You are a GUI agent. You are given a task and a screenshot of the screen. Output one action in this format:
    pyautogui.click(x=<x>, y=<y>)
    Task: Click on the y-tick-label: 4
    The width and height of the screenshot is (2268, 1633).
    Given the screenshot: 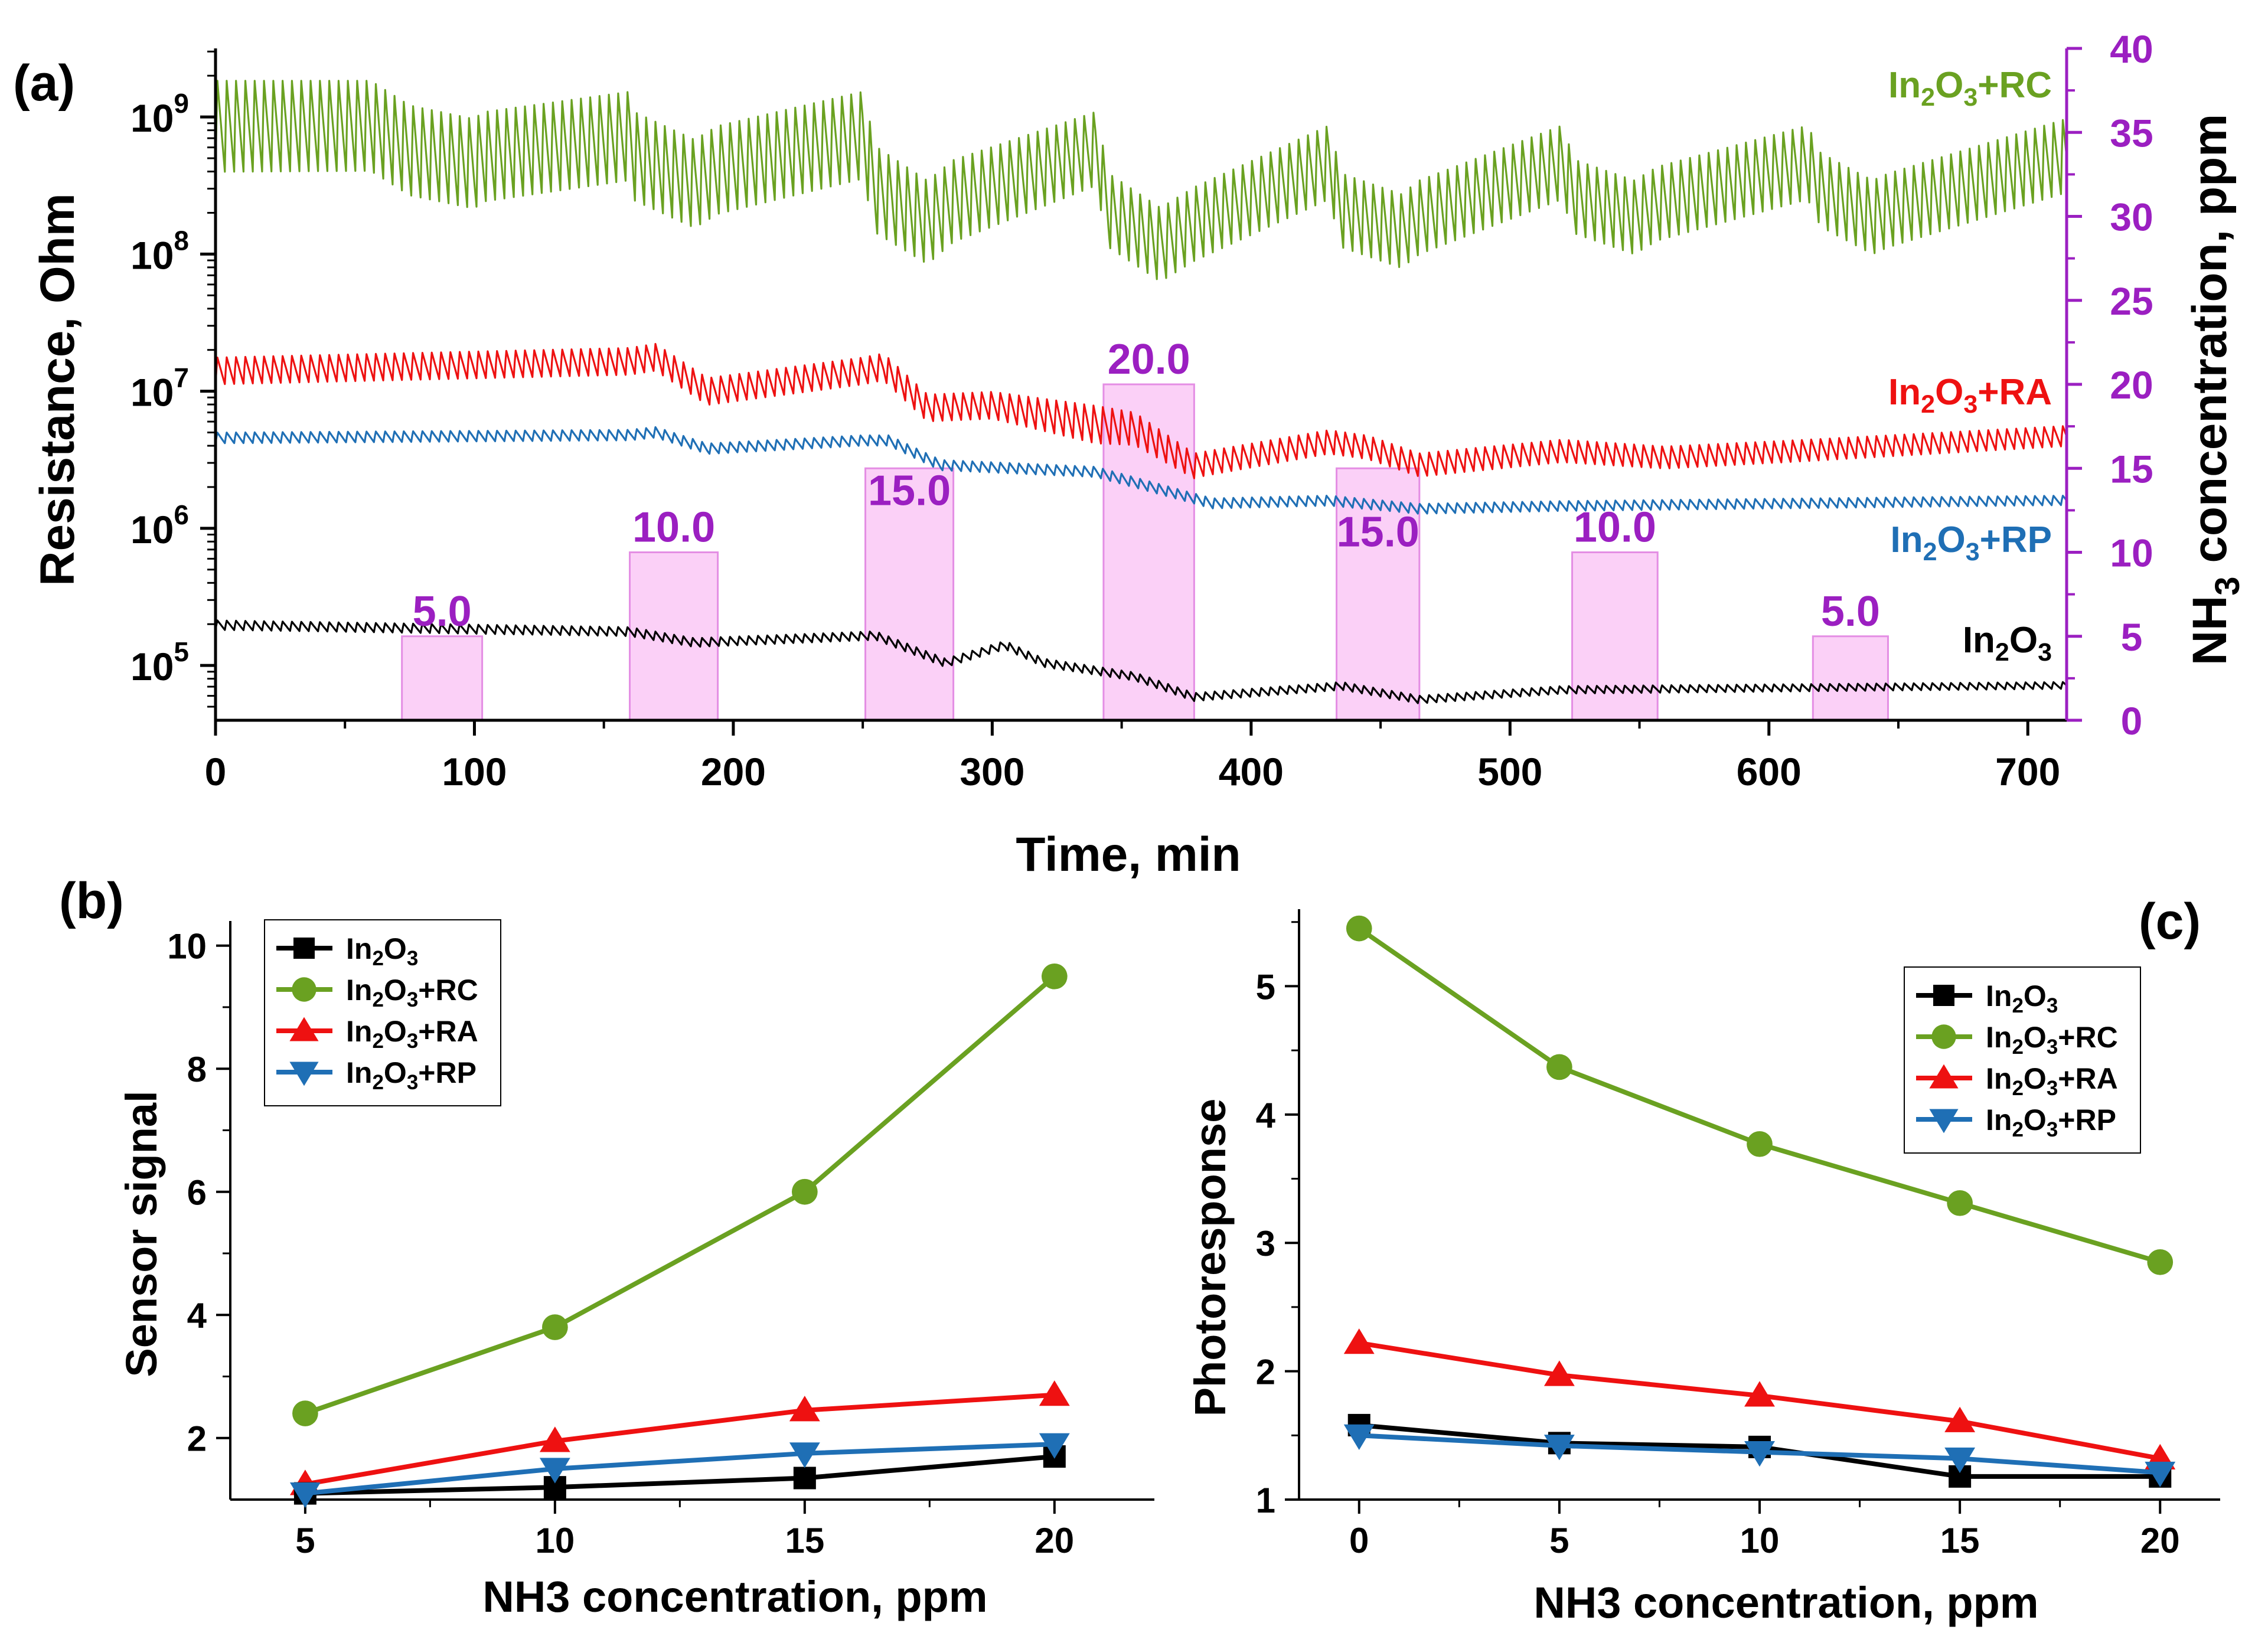 What is the action you would take?
    pyautogui.click(x=197, y=1316)
    